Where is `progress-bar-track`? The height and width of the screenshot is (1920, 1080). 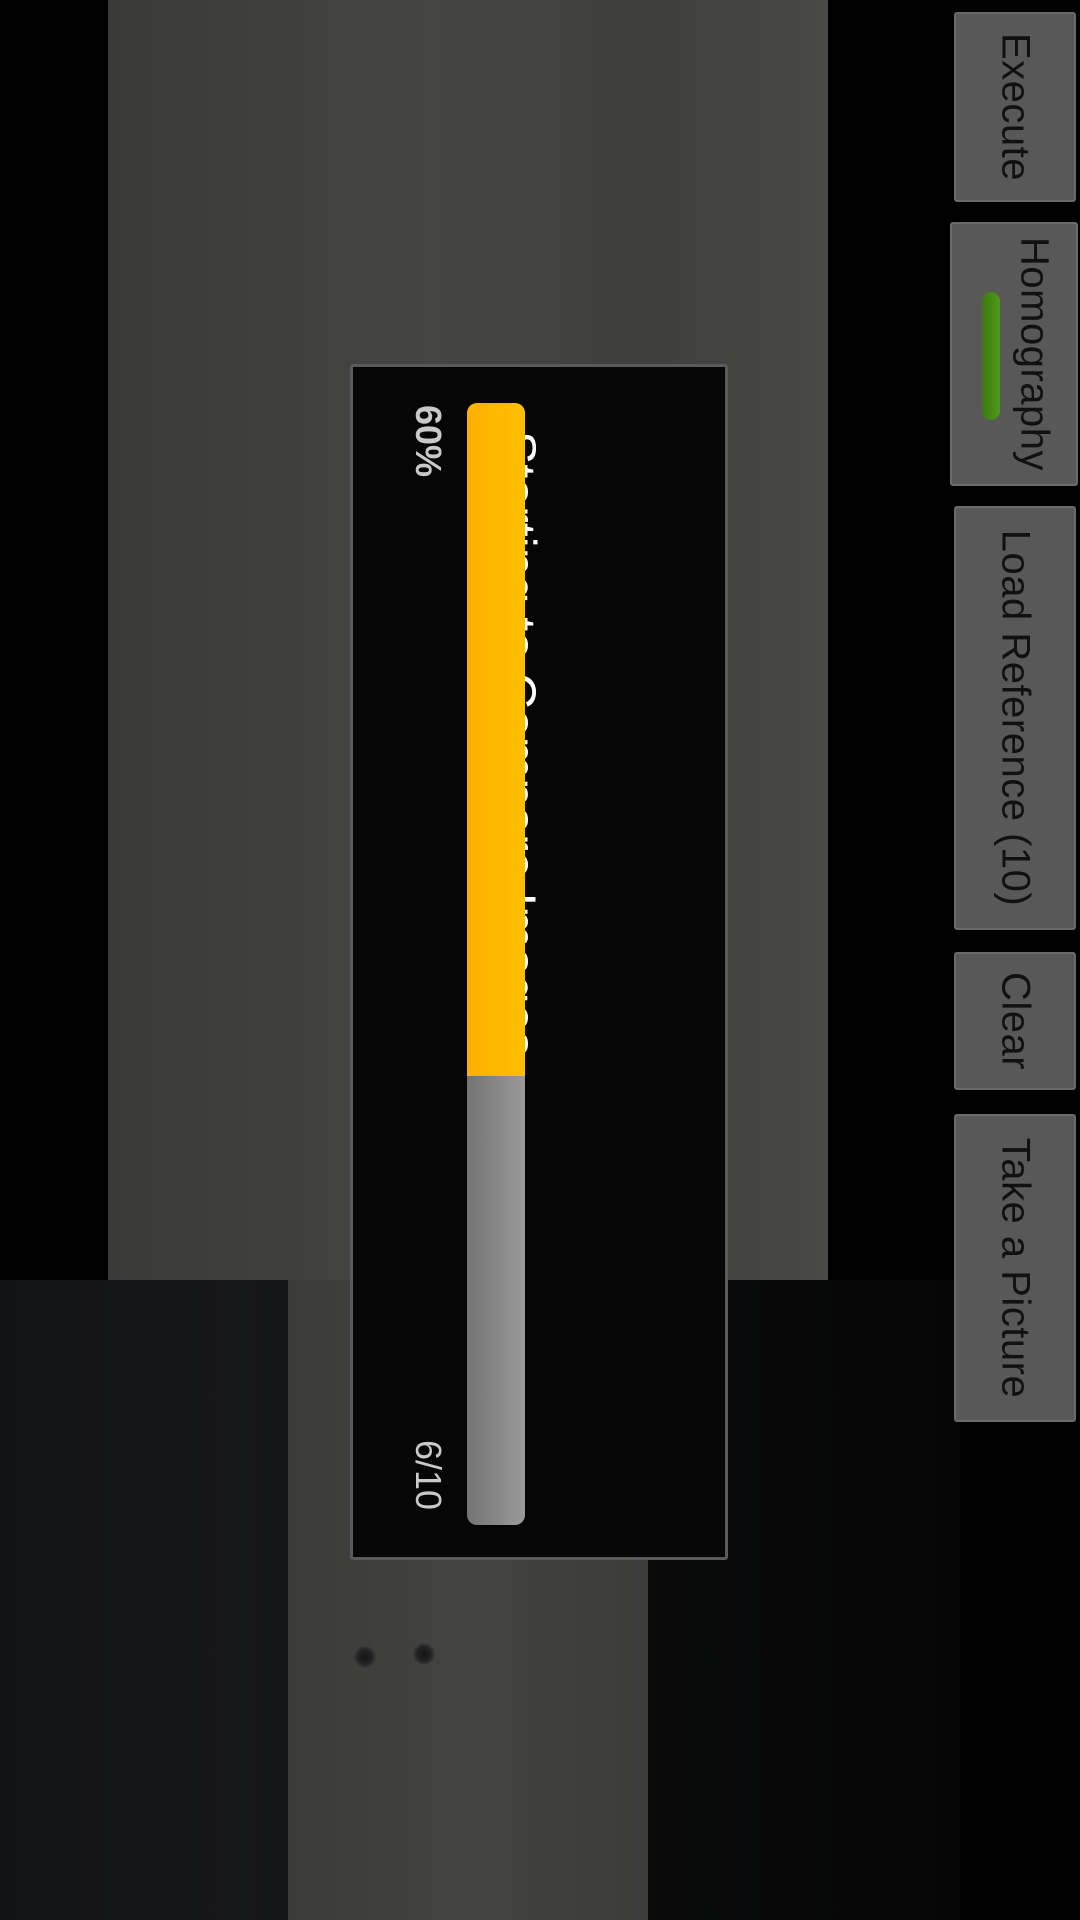 progress-bar-track is located at coordinates (496, 964).